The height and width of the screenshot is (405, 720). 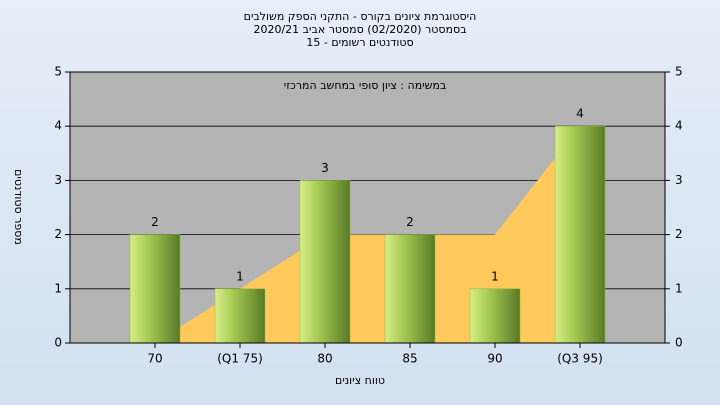 I want to click on x-tick-label: 80, so click(x=324, y=359).